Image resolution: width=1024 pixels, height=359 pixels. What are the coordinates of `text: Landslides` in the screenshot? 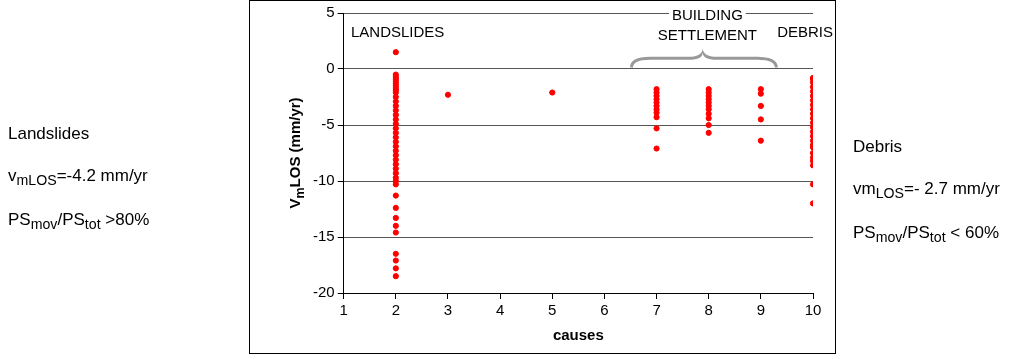 It's located at (49, 134).